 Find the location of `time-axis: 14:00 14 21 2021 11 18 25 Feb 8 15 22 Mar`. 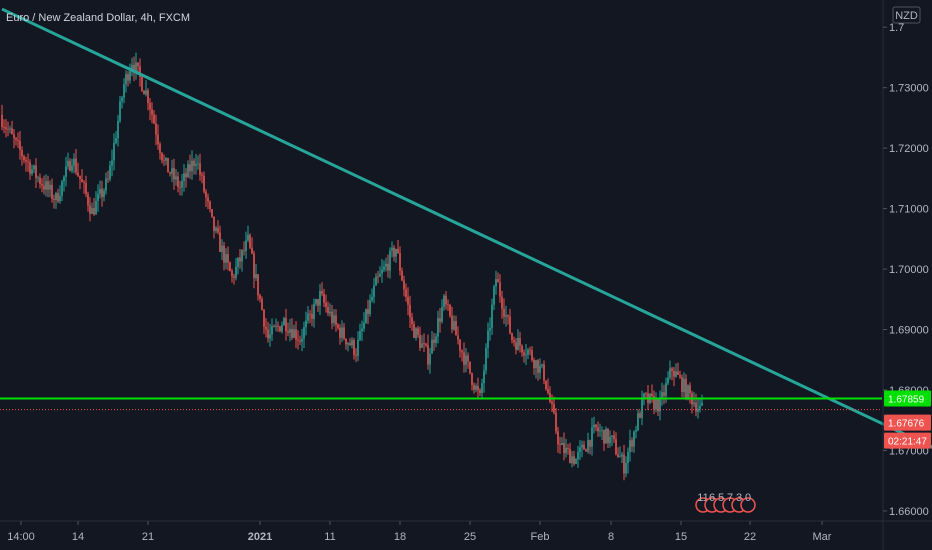

time-axis: 14:00 14 21 2021 11 18 25 Feb 8 15 22 Mar is located at coordinates (419, 532).